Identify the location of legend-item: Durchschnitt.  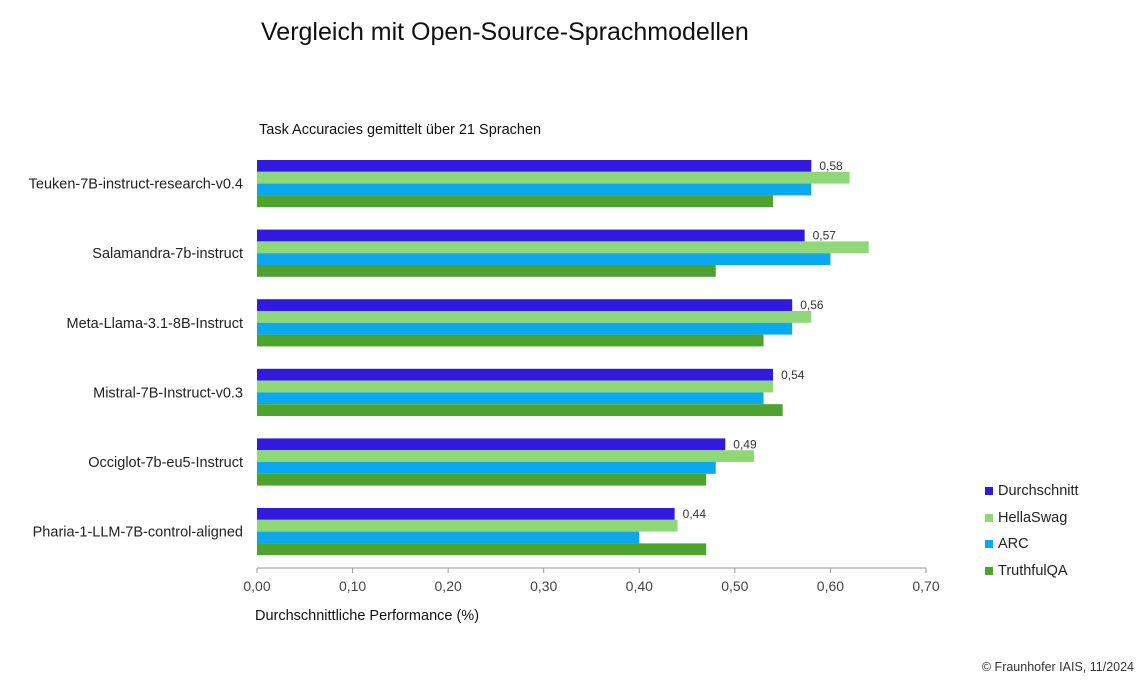
(1032, 491).